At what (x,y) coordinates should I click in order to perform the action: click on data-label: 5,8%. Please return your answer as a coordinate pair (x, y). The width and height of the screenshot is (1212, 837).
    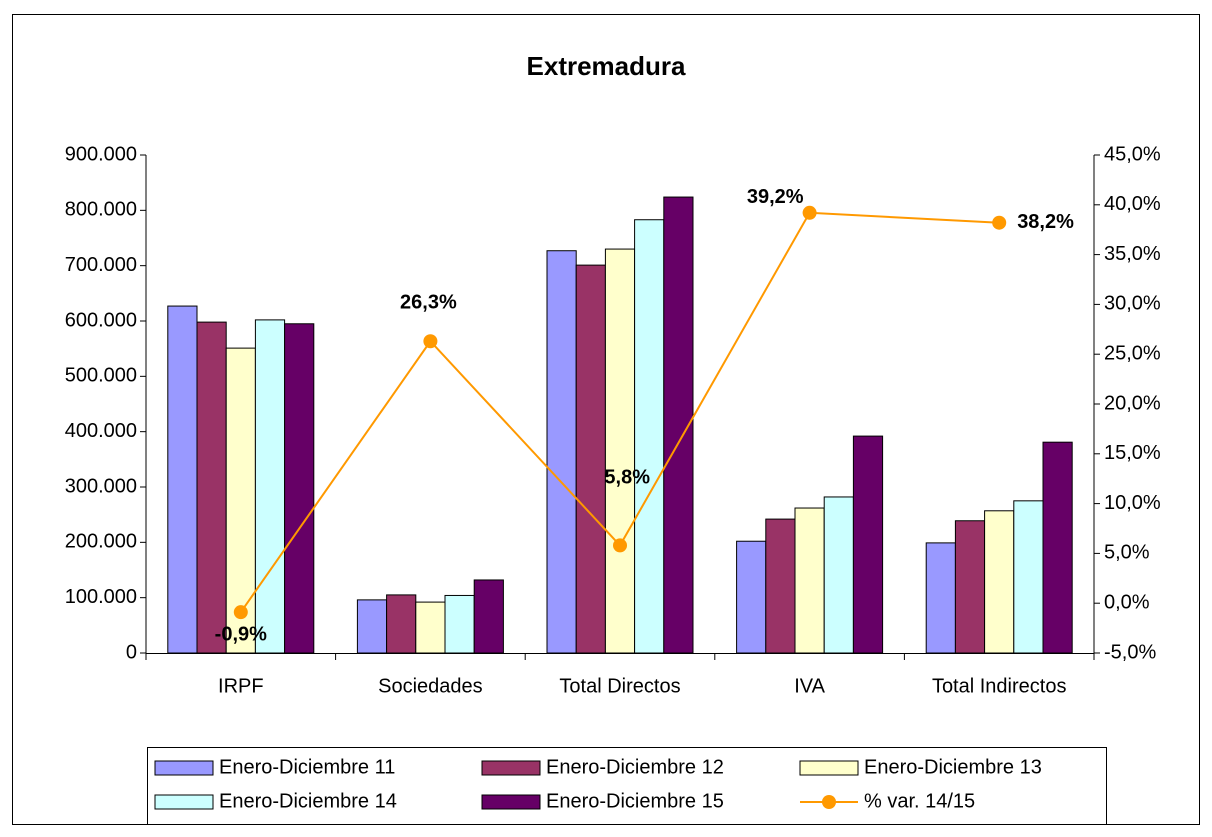
    Looking at the image, I should click on (627, 478).